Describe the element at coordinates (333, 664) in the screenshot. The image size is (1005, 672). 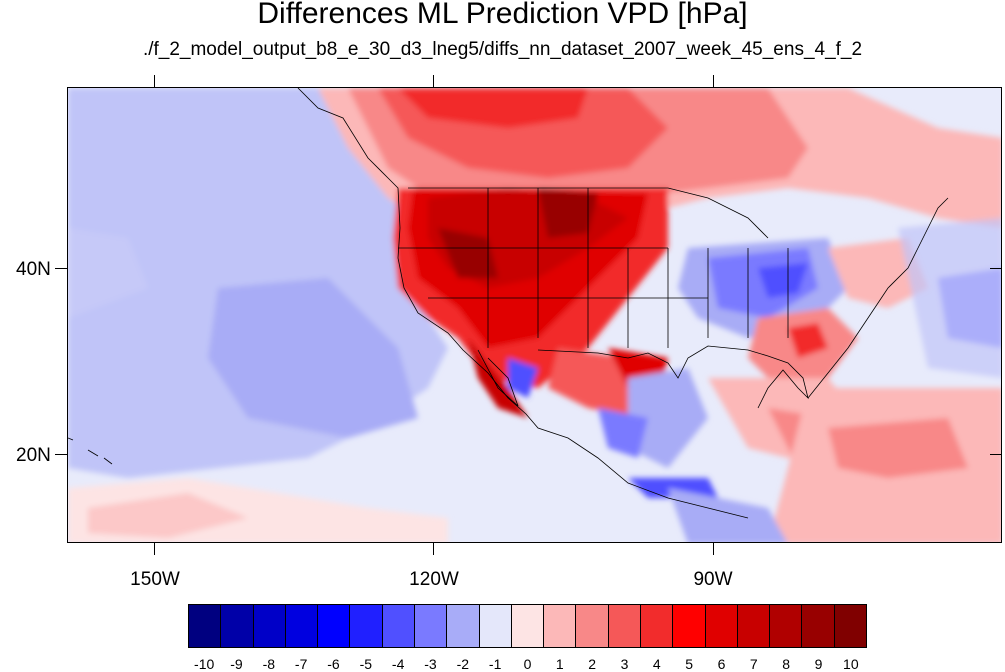
I see `colorbar-label: -6` at that location.